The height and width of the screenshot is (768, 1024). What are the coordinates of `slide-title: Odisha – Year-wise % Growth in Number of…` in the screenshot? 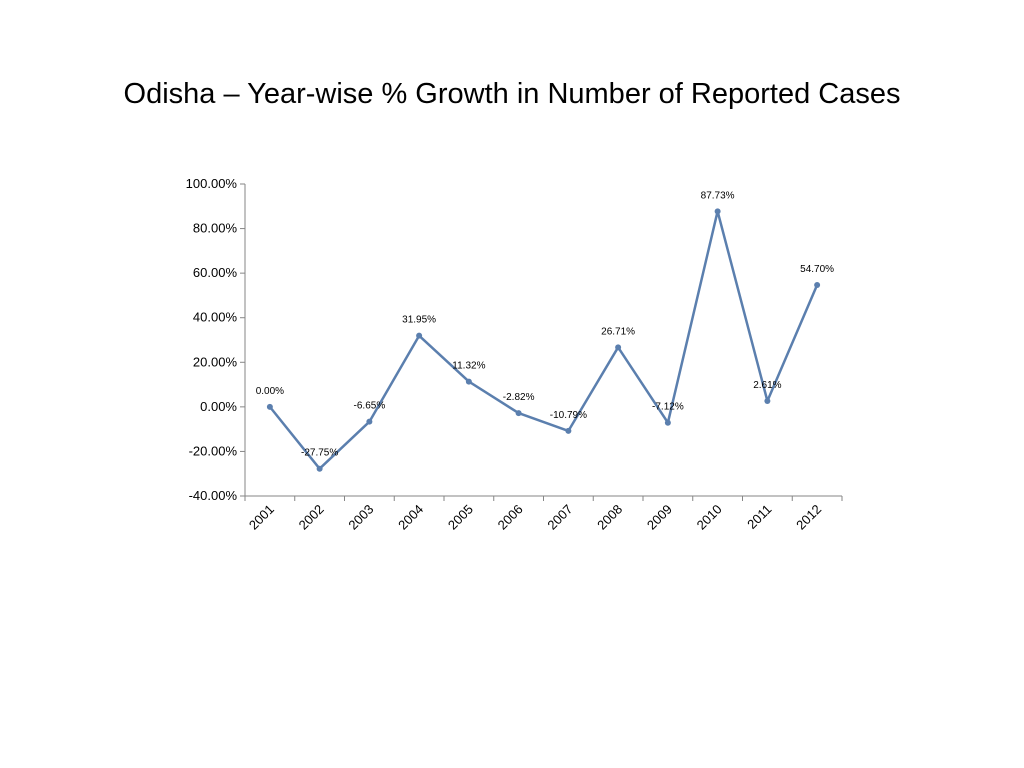 It's located at (512, 94).